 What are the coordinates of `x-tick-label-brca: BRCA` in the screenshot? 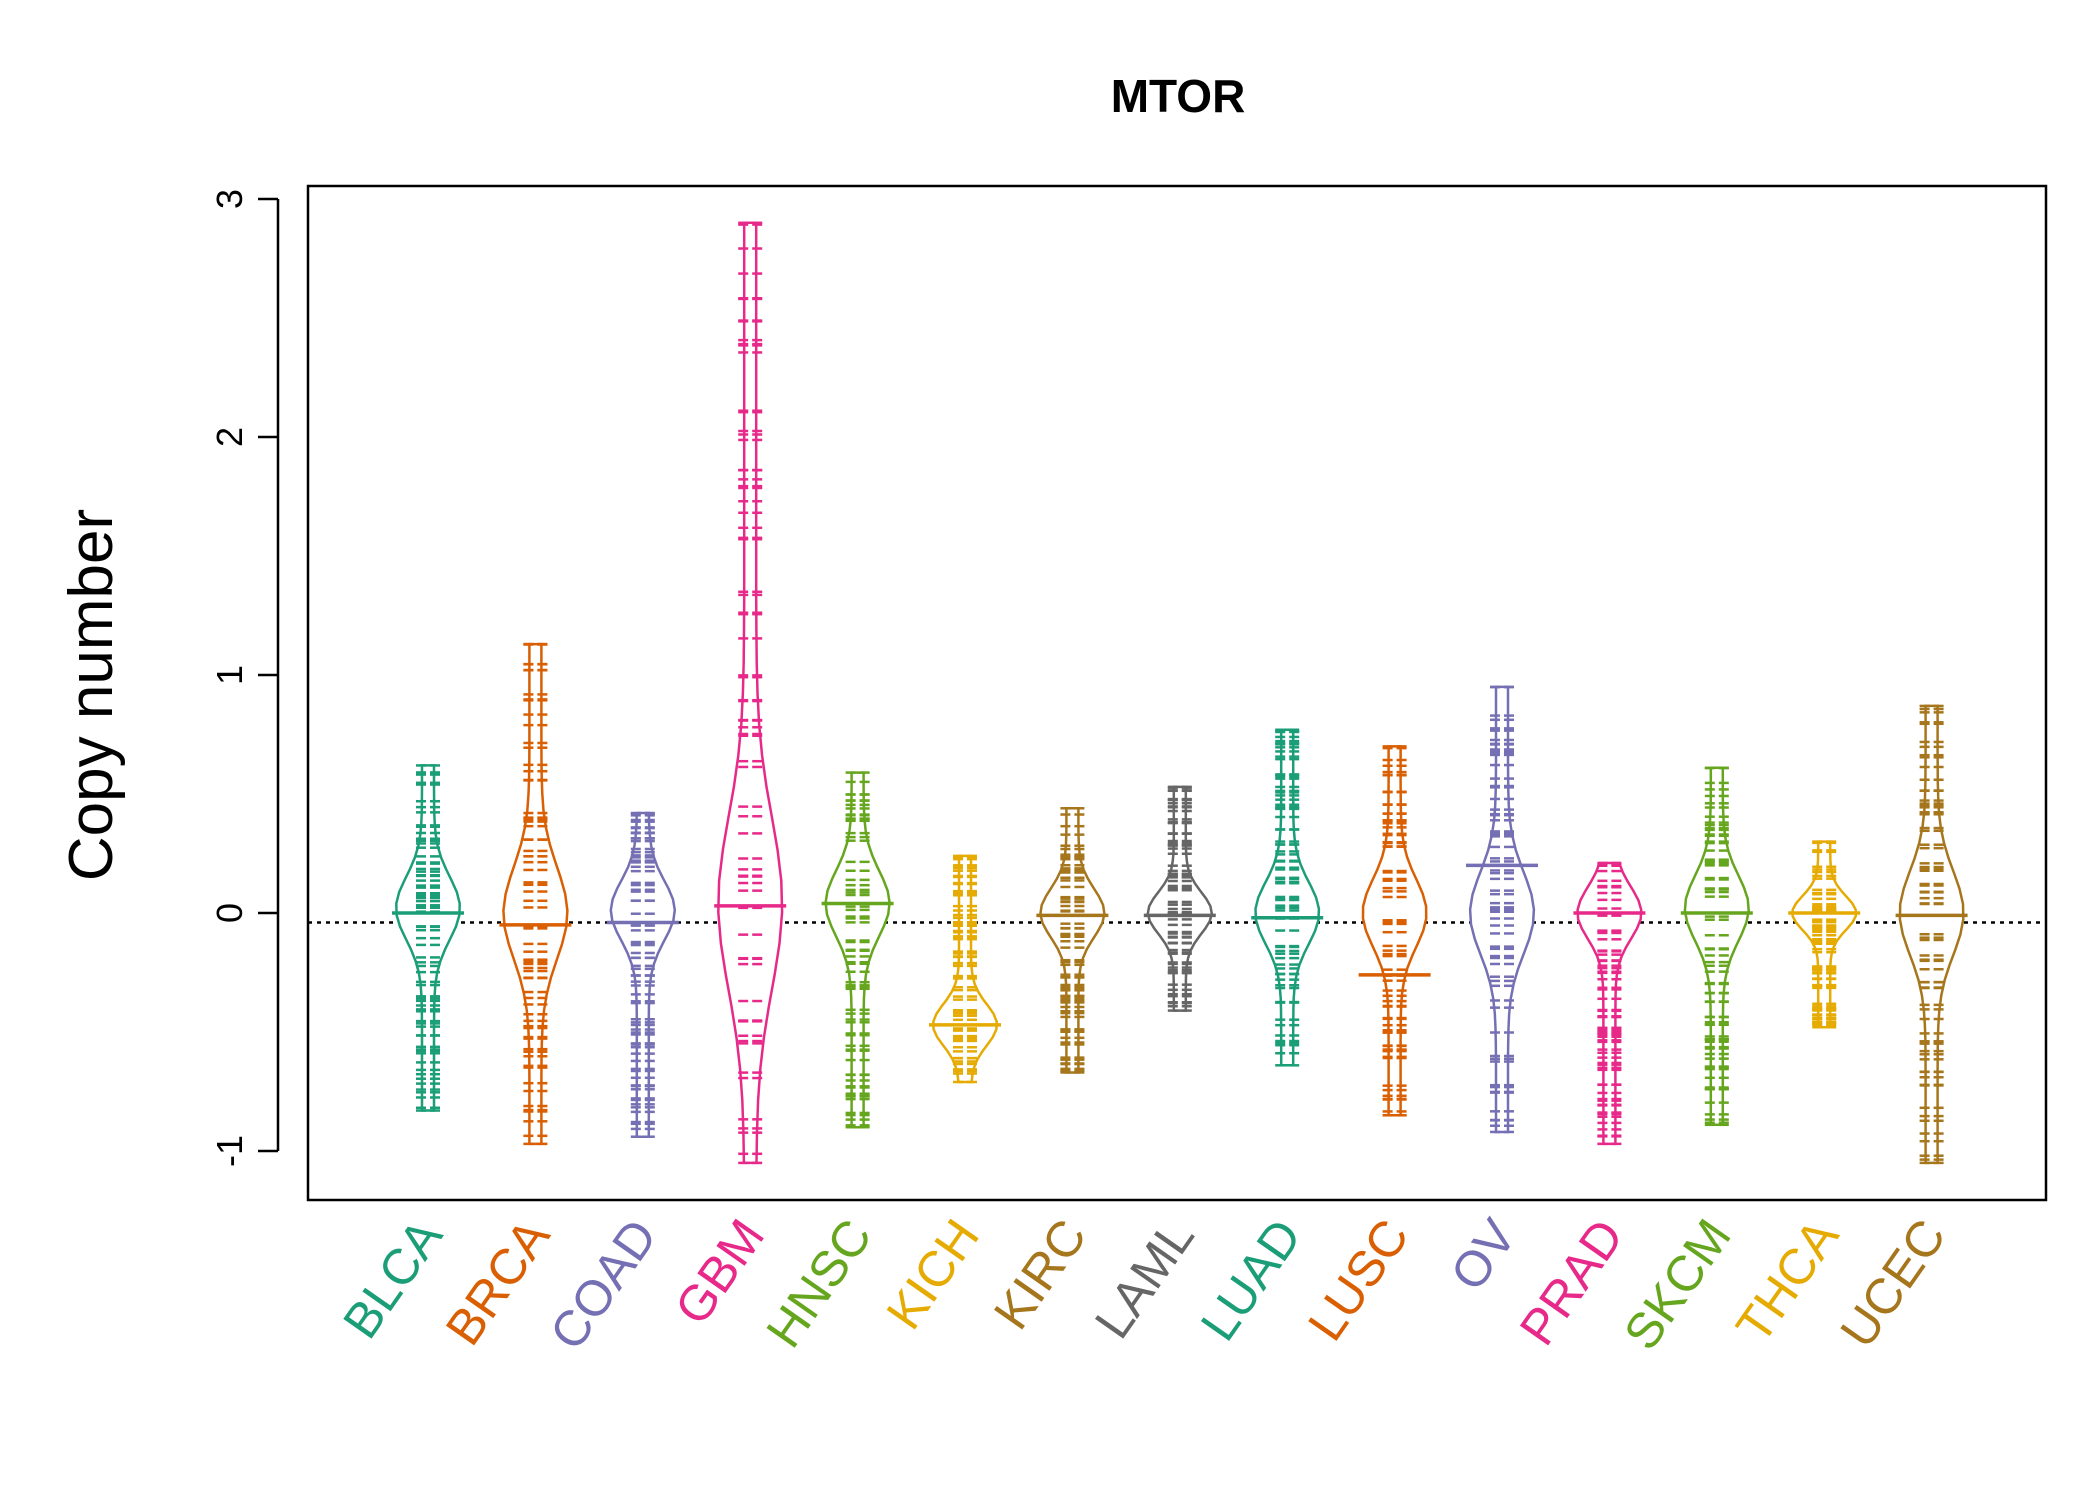 It's located at (498, 1282).